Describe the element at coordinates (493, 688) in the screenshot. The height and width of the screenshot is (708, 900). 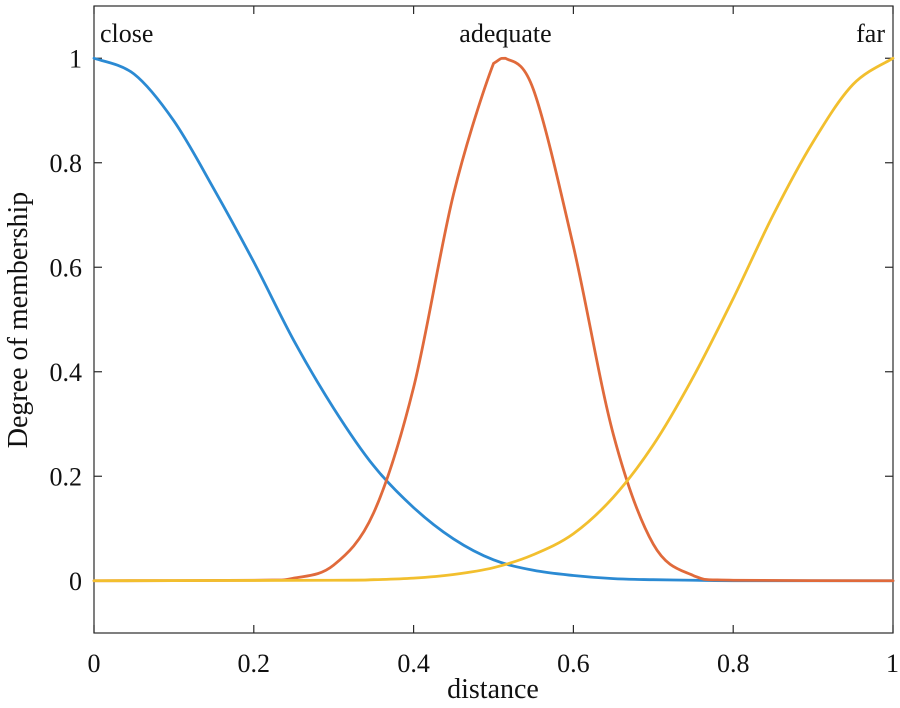
I see `x-axis-title: distance` at that location.